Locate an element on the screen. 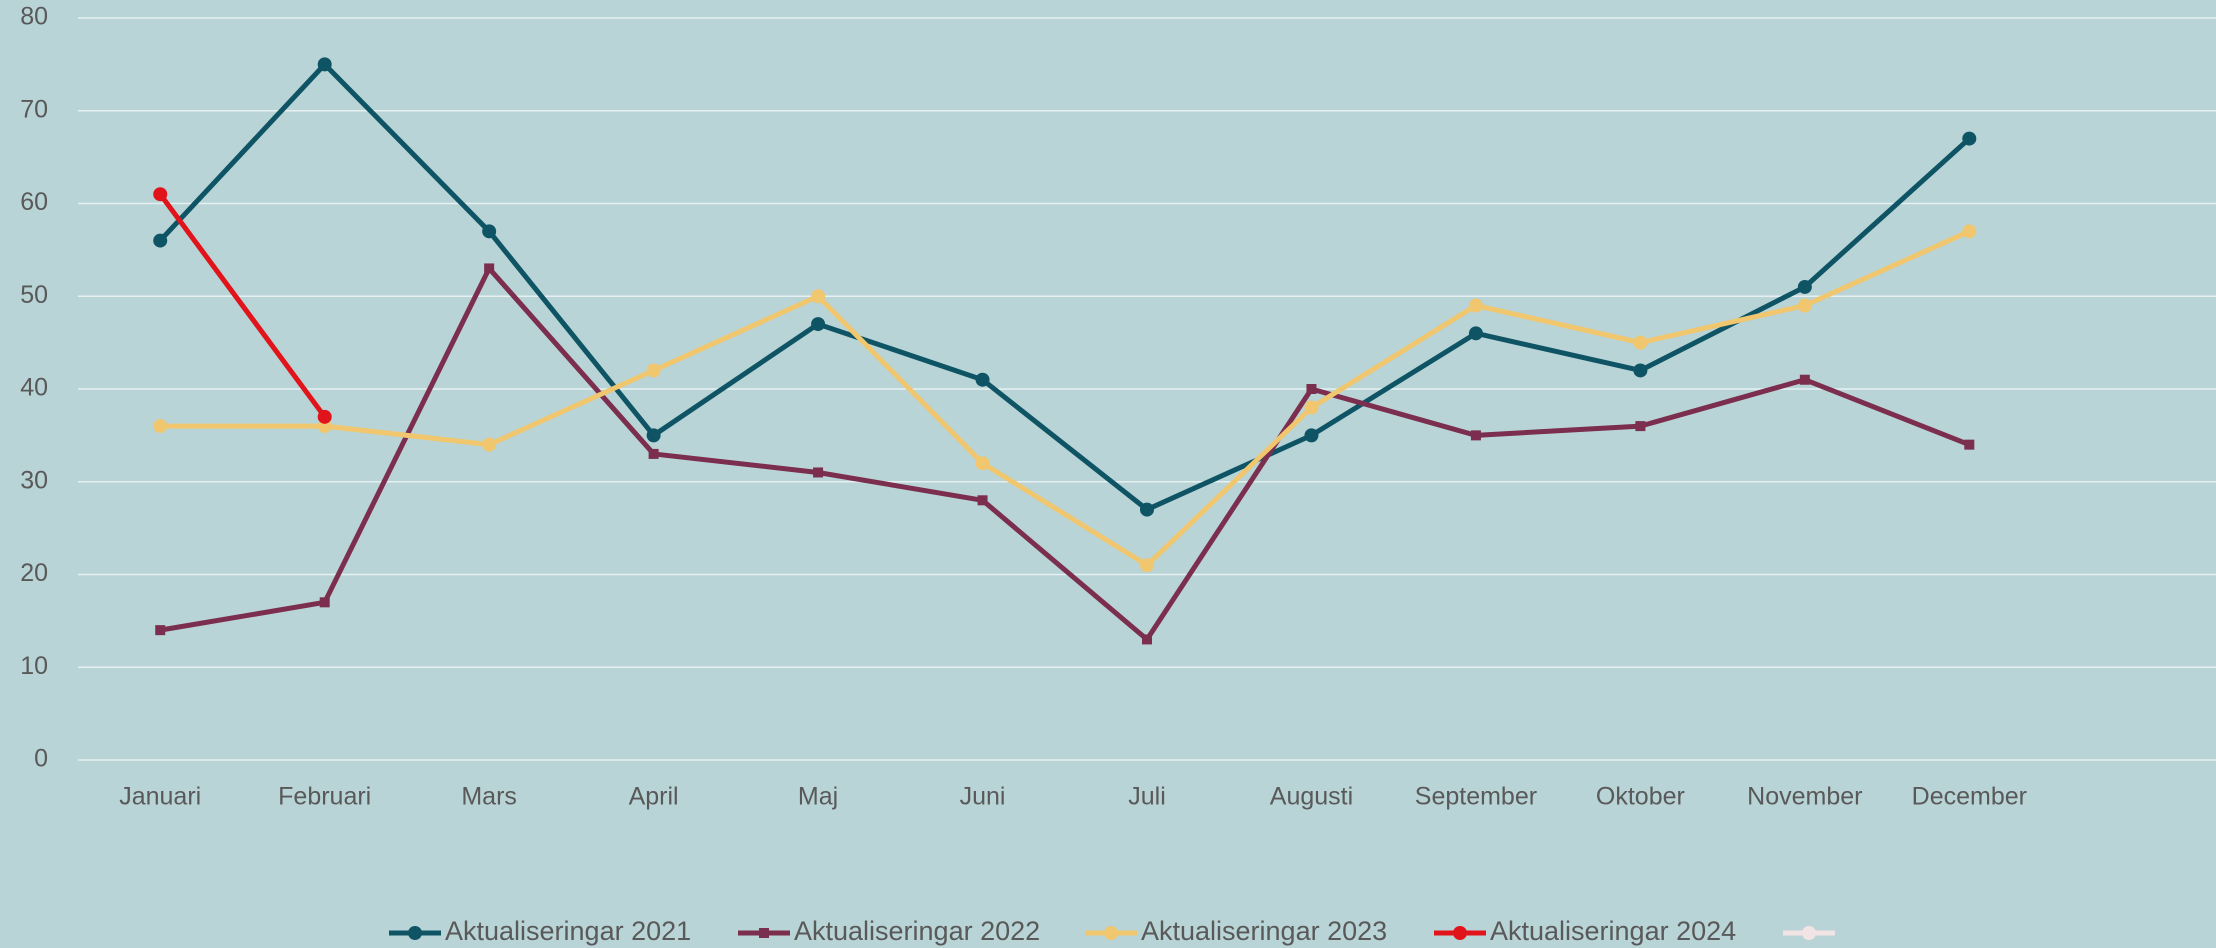  x-tick-label: November is located at coordinates (1804, 797).